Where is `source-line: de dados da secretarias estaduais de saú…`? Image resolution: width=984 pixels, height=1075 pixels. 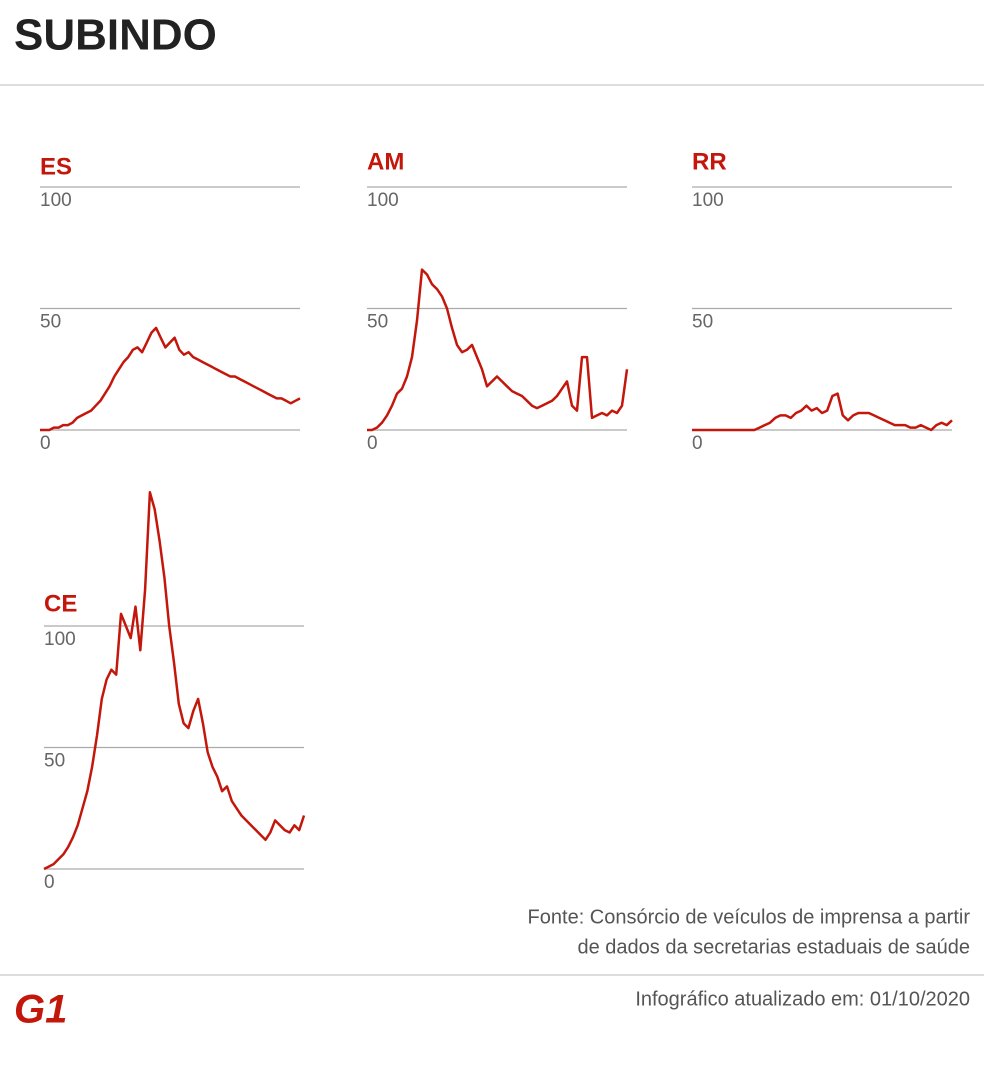 source-line: de dados da secretarias estaduais de saú… is located at coordinates (774, 947).